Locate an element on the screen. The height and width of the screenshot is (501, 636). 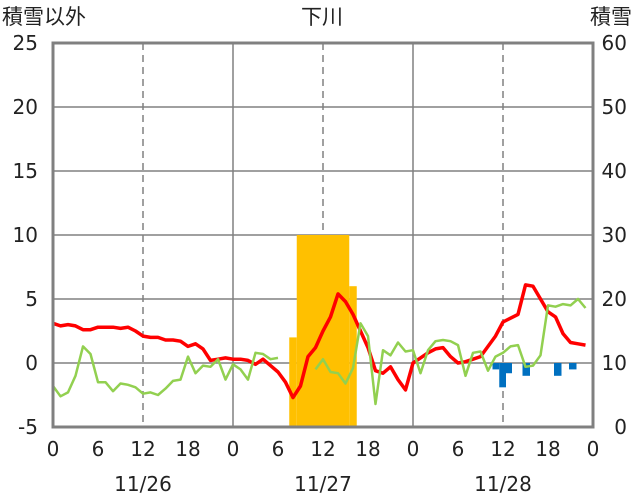
left-tick-label: 10 is located at coordinates (25, 235).